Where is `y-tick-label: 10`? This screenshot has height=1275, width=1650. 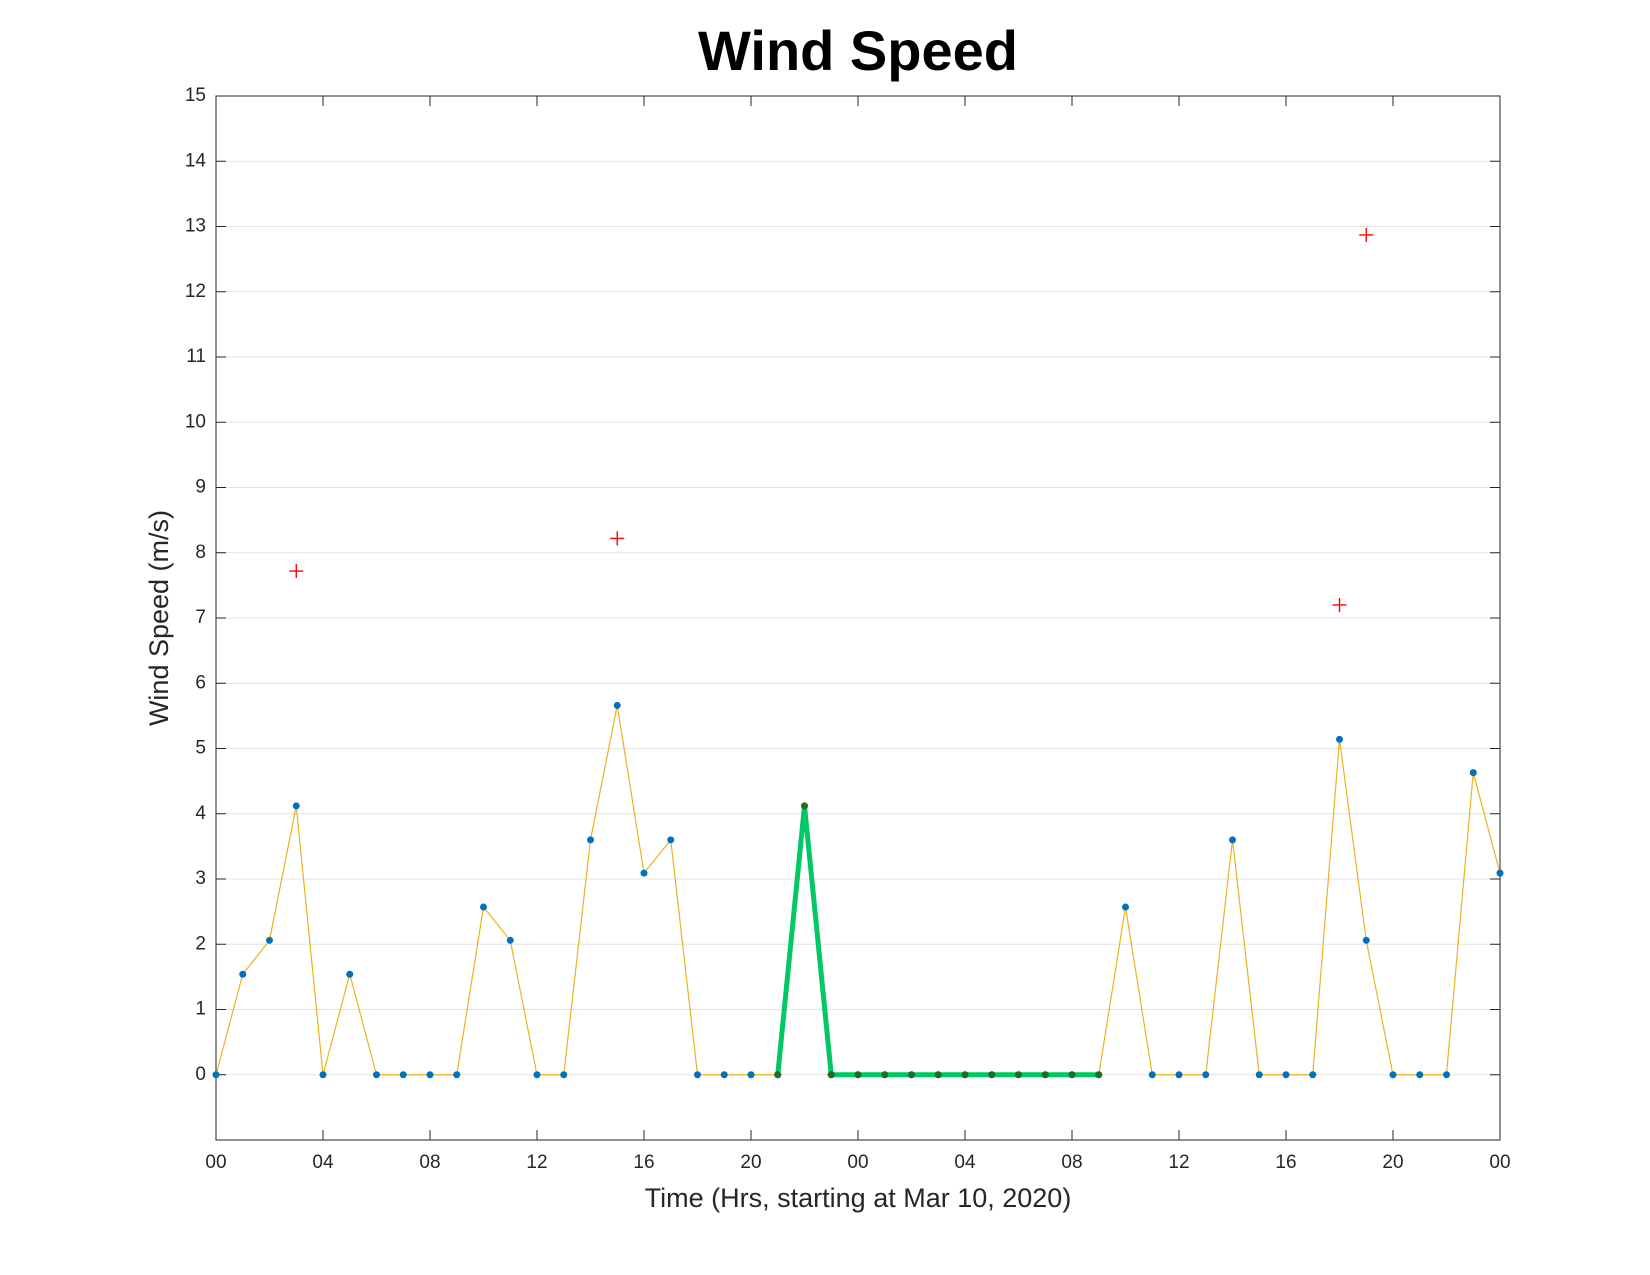
y-tick-label: 10 is located at coordinates (195, 421).